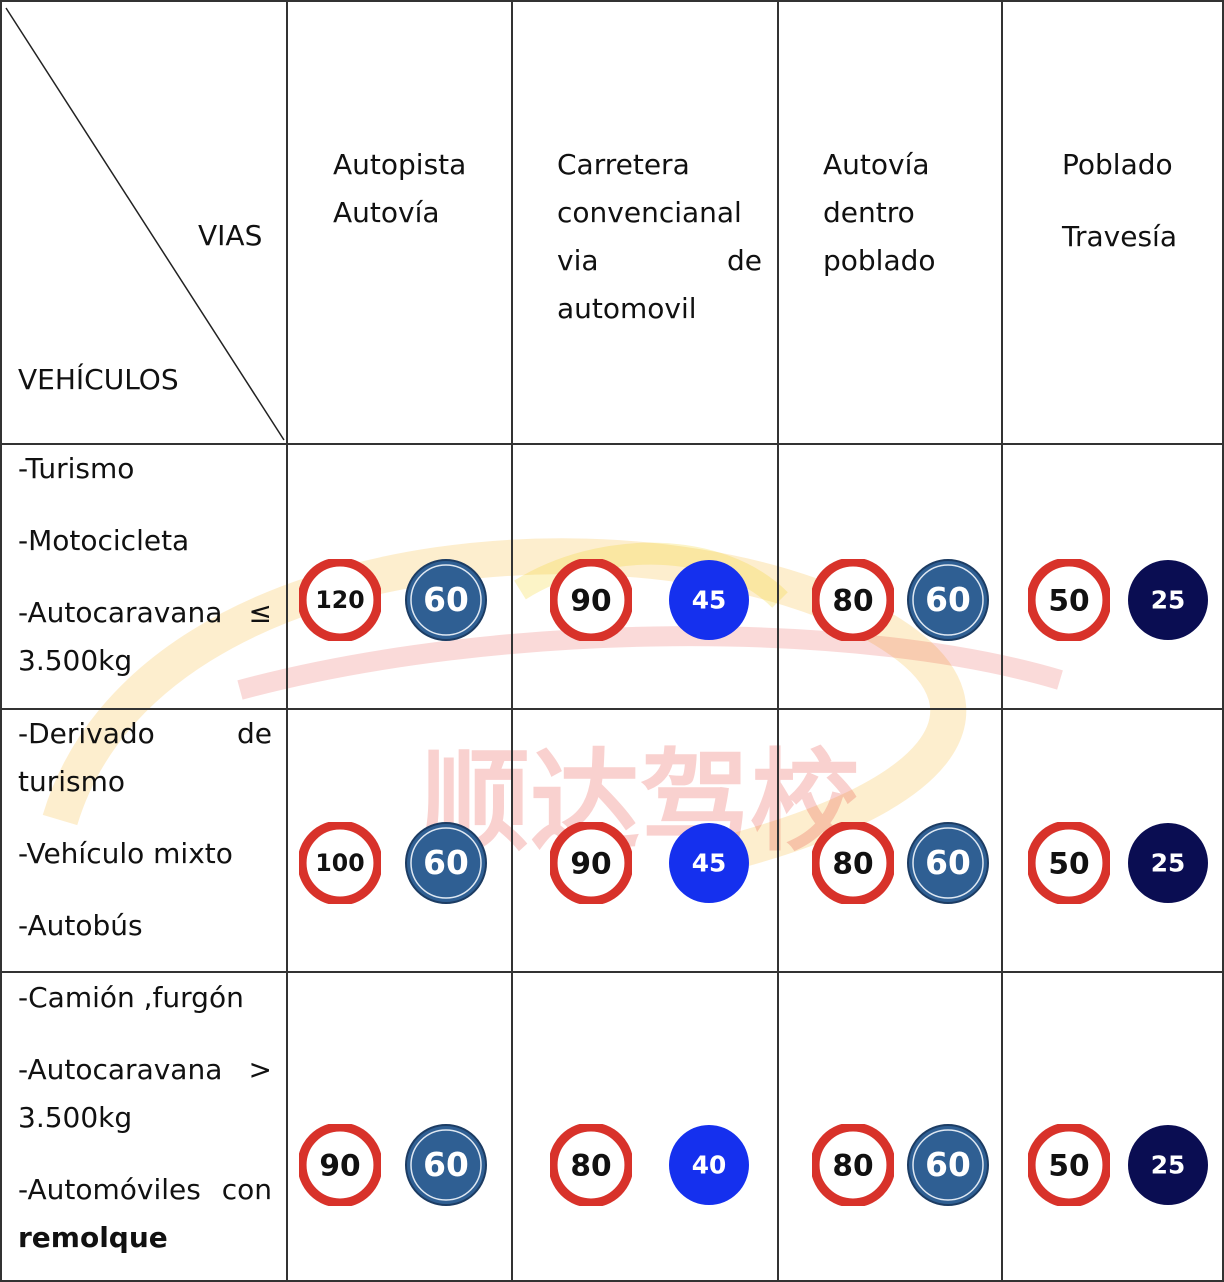  What do you see at coordinates (145, 224) in the screenshot?
I see `corner-diagonal` at bounding box center [145, 224].